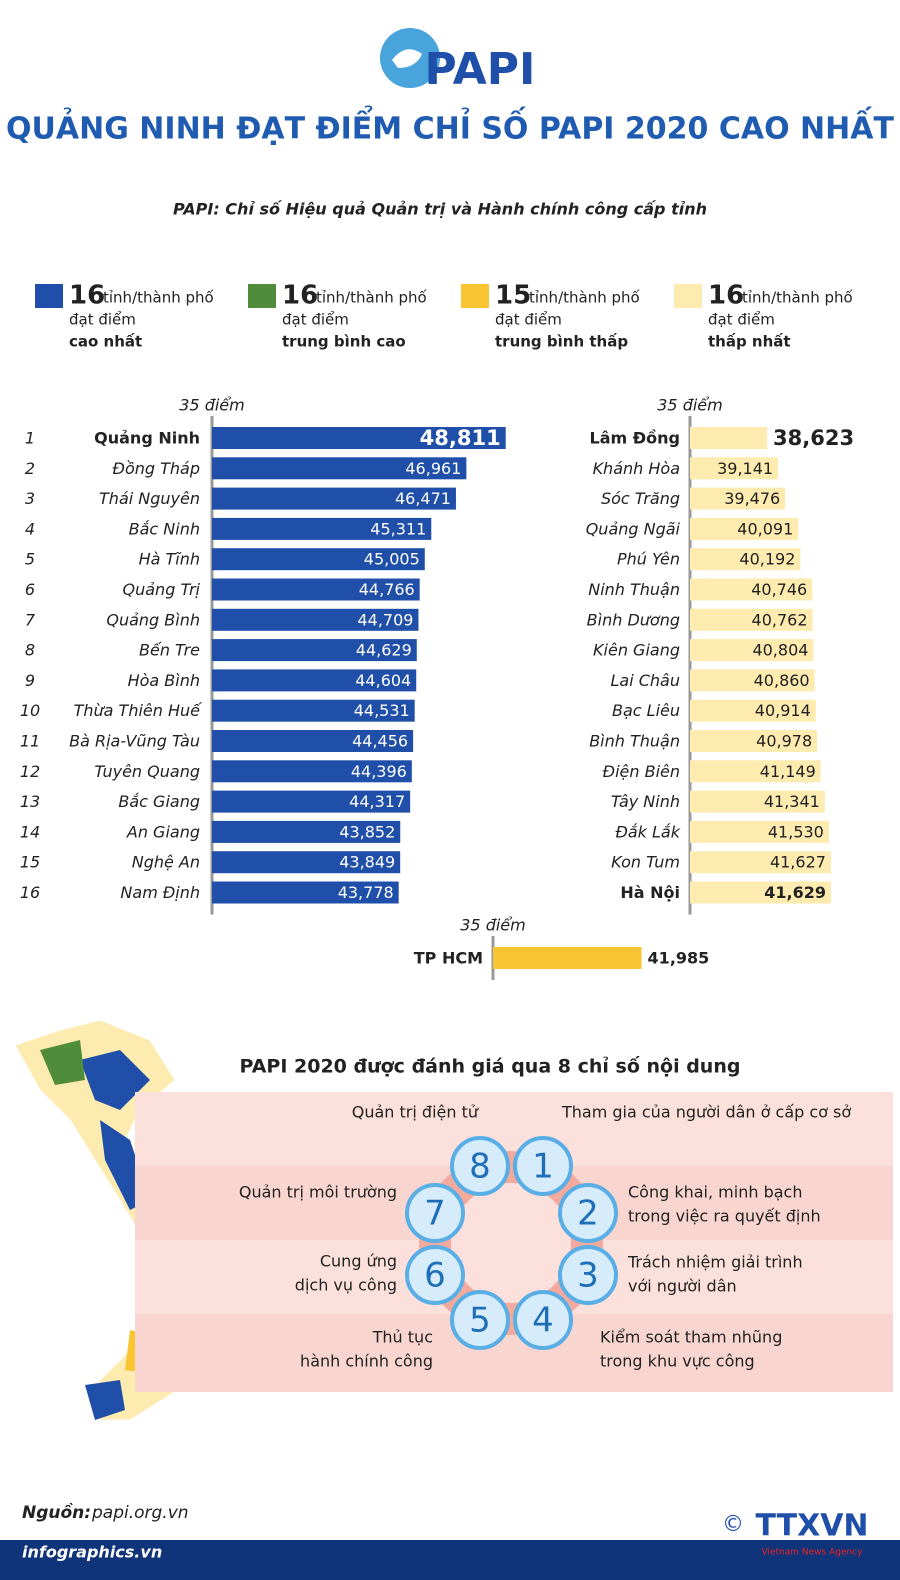 Image resolution: width=900 pixels, height=1580 pixels. I want to click on legend-text: trung bình cao, so click(344, 342).